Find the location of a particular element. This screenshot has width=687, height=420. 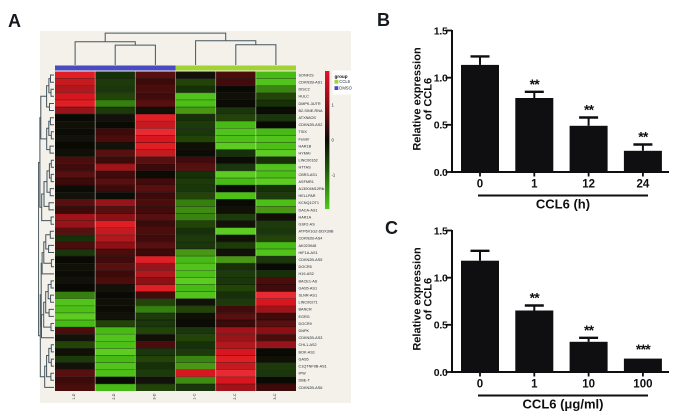

svg-text: DBE-T is located at coordinates (305, 381).